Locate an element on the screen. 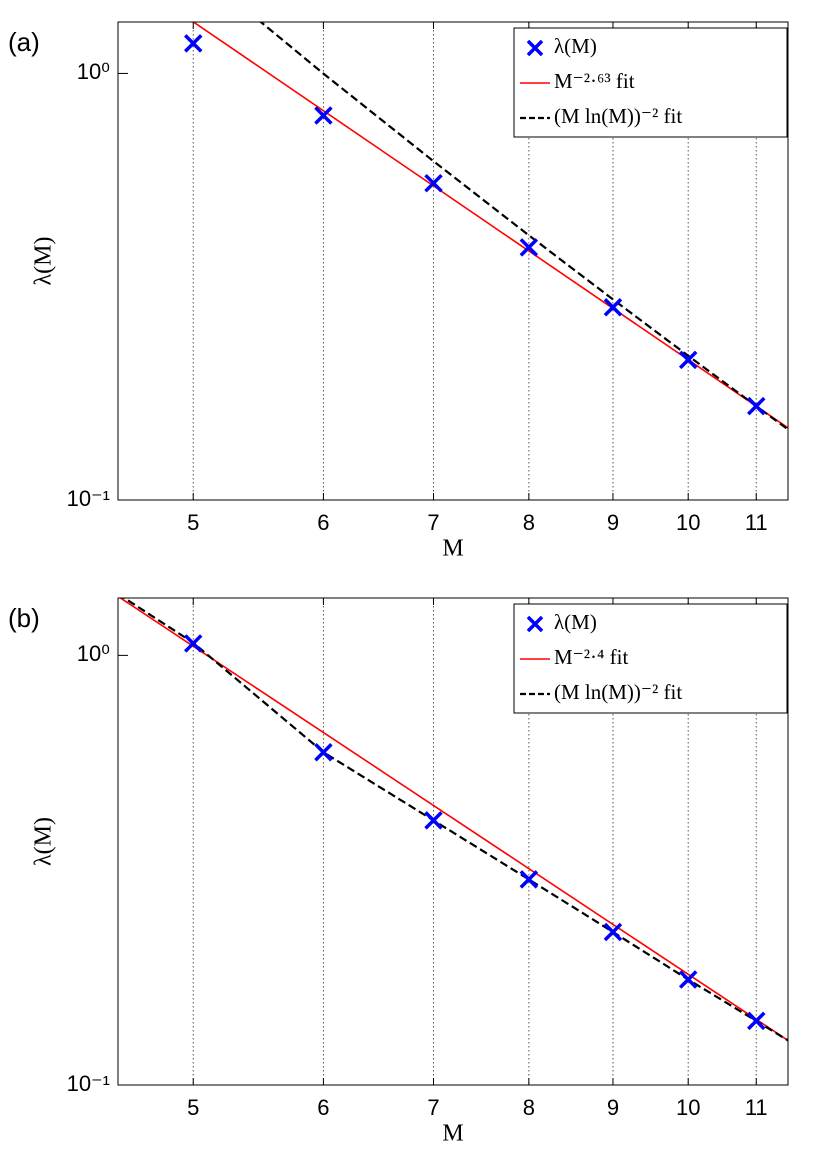 The image size is (831, 1150). panel-label: (a) is located at coordinates (24, 42).